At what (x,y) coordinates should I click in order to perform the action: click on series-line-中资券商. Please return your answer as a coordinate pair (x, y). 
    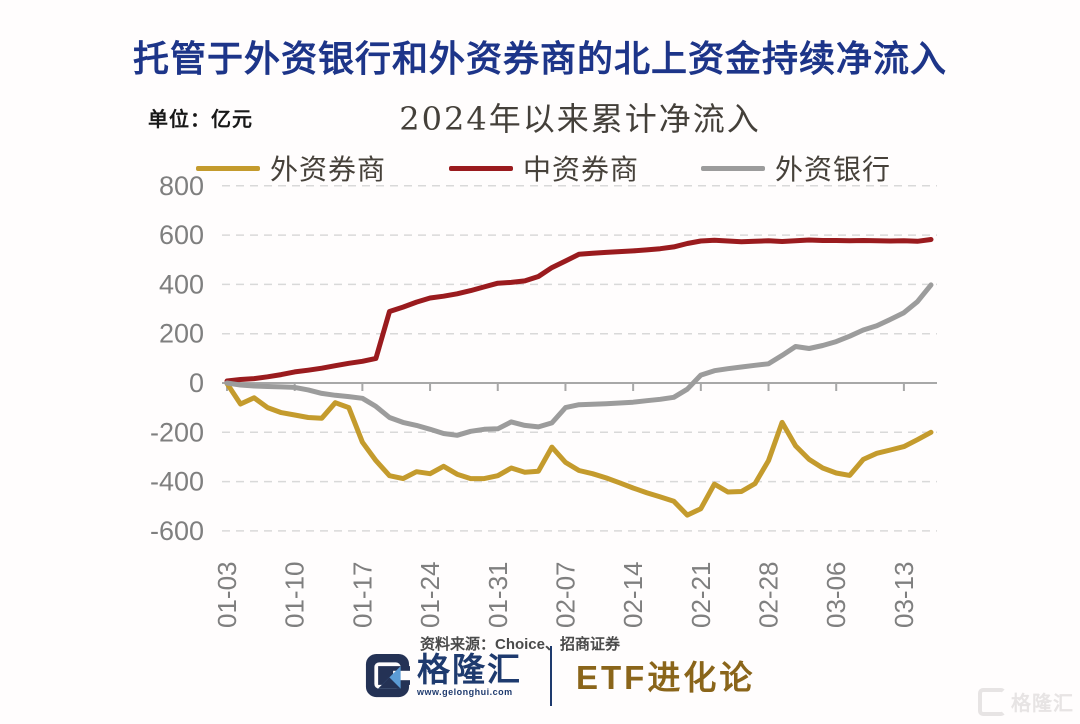
    Looking at the image, I should click on (579, 310).